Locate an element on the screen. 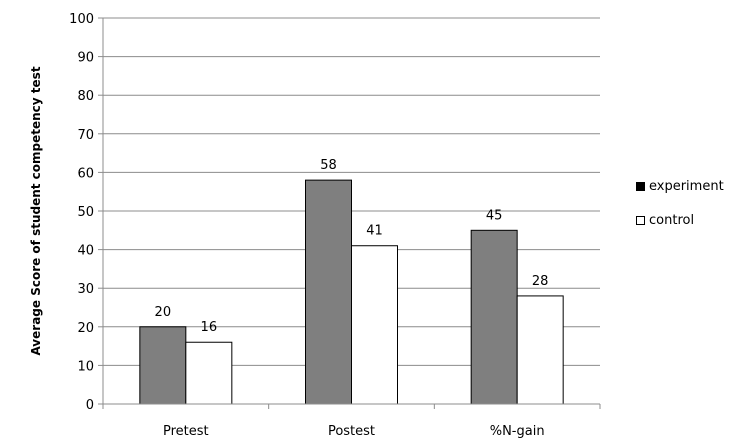 This screenshot has width=755, height=445. x-tick-label-1: Postest is located at coordinates (351, 431).